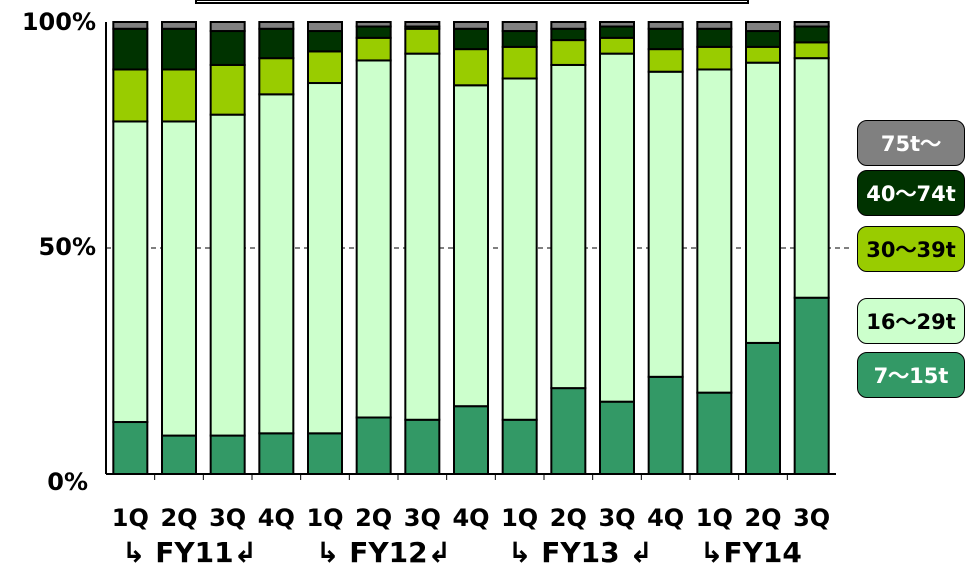 The height and width of the screenshot is (569, 967). What do you see at coordinates (911, 321) in the screenshot?
I see `legend-item-4: 16～29t` at bounding box center [911, 321].